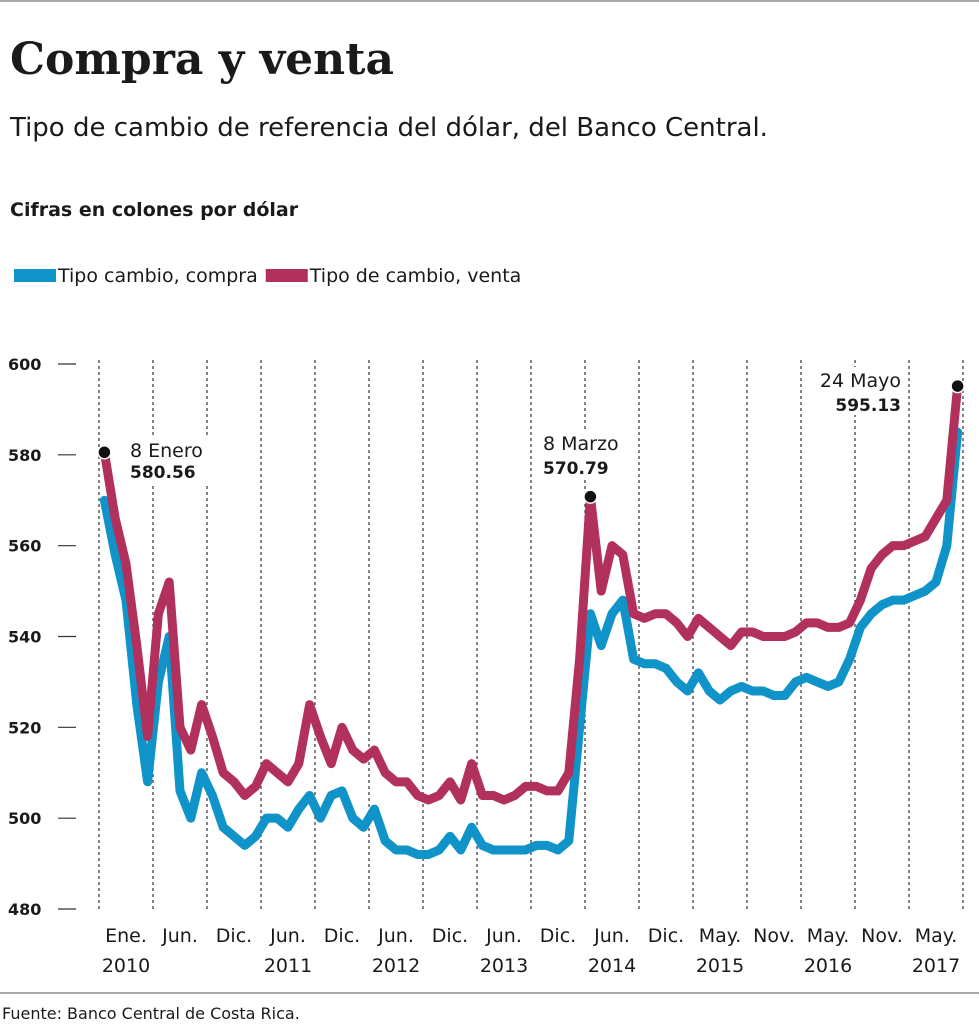 This screenshot has height=1028, width=979. What do you see at coordinates (154, 210) in the screenshot?
I see `unit-label: Cifras en colones por dólar` at bounding box center [154, 210].